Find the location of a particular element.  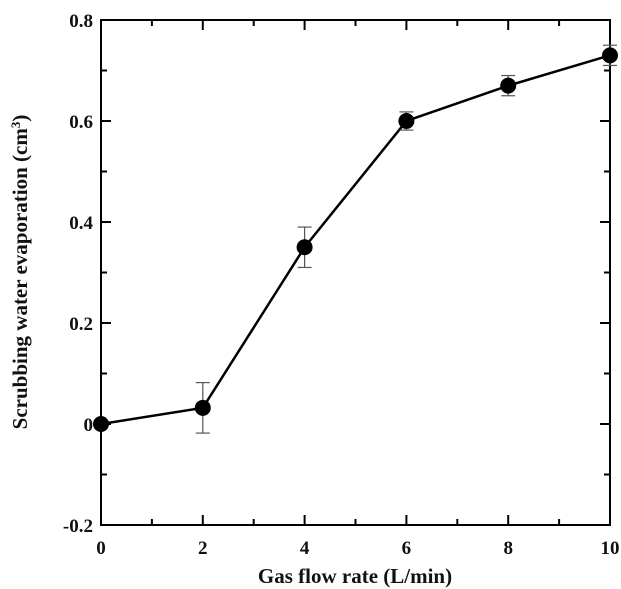

x-tick-label: 8 is located at coordinates (508, 548).